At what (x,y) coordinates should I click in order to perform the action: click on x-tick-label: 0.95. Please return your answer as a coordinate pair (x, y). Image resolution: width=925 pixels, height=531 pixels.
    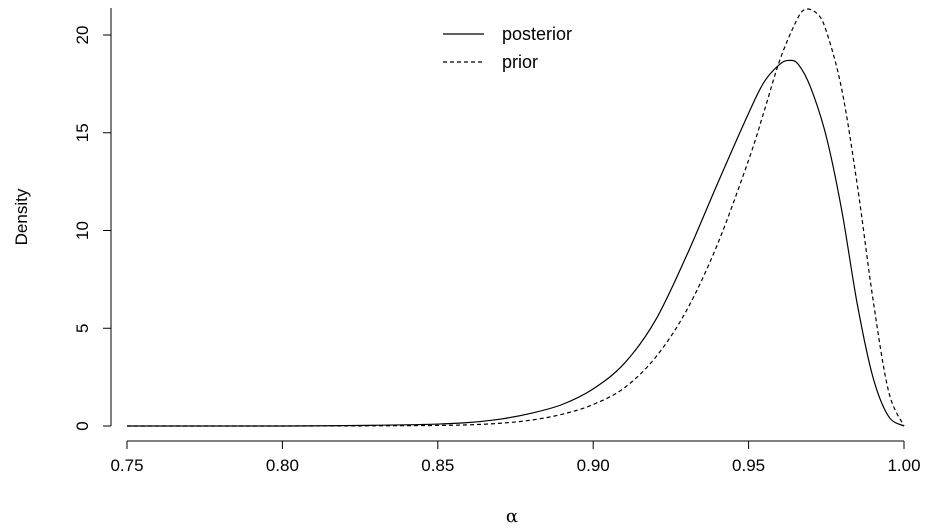
    Looking at the image, I should click on (748, 465).